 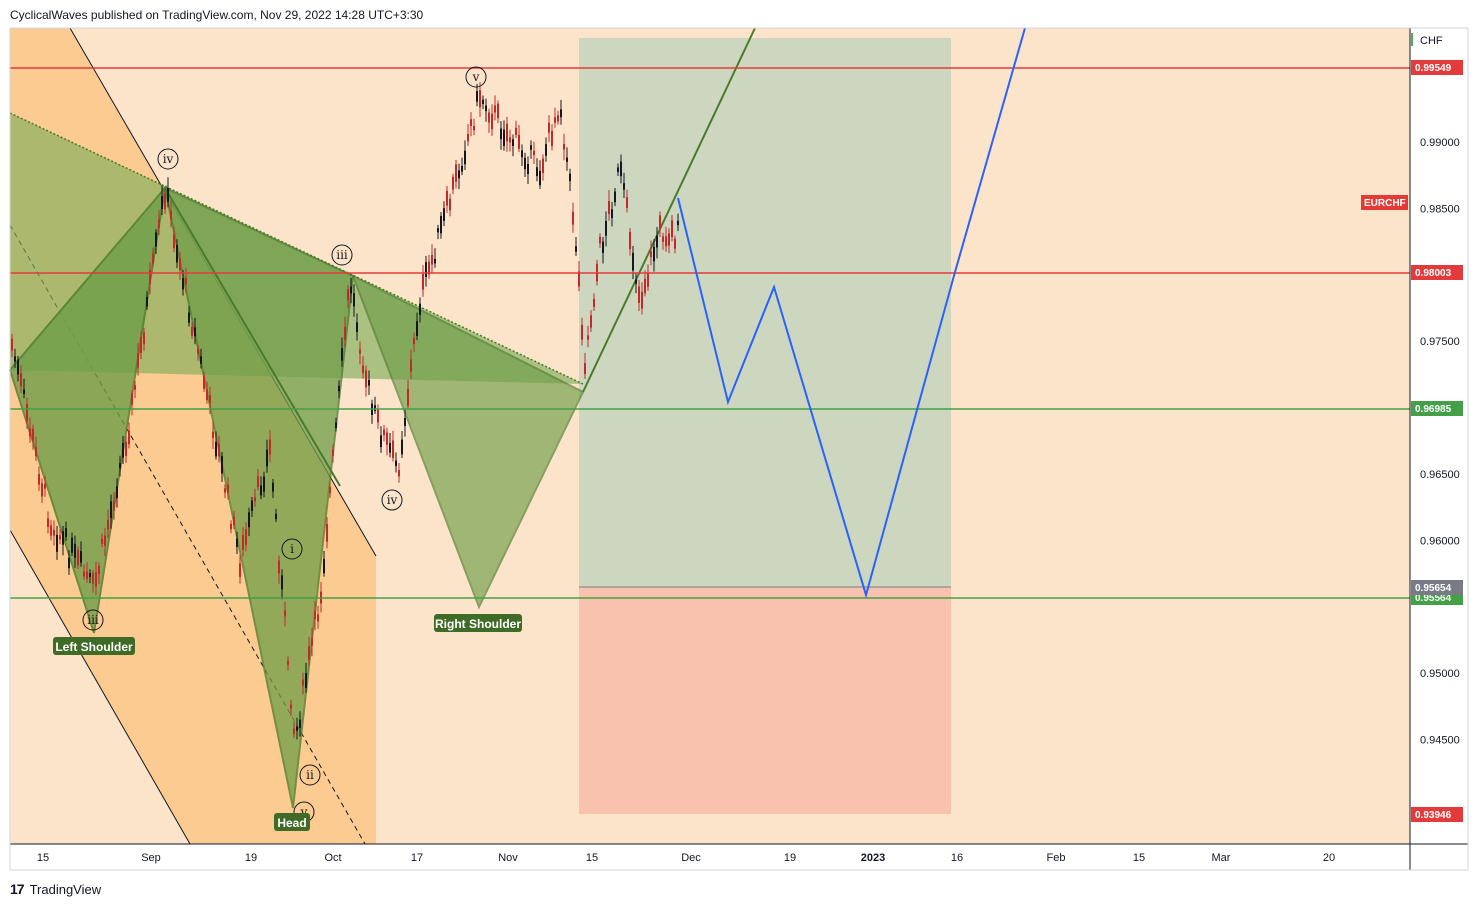 I want to click on channel-lower-line, so click(x=100, y=687).